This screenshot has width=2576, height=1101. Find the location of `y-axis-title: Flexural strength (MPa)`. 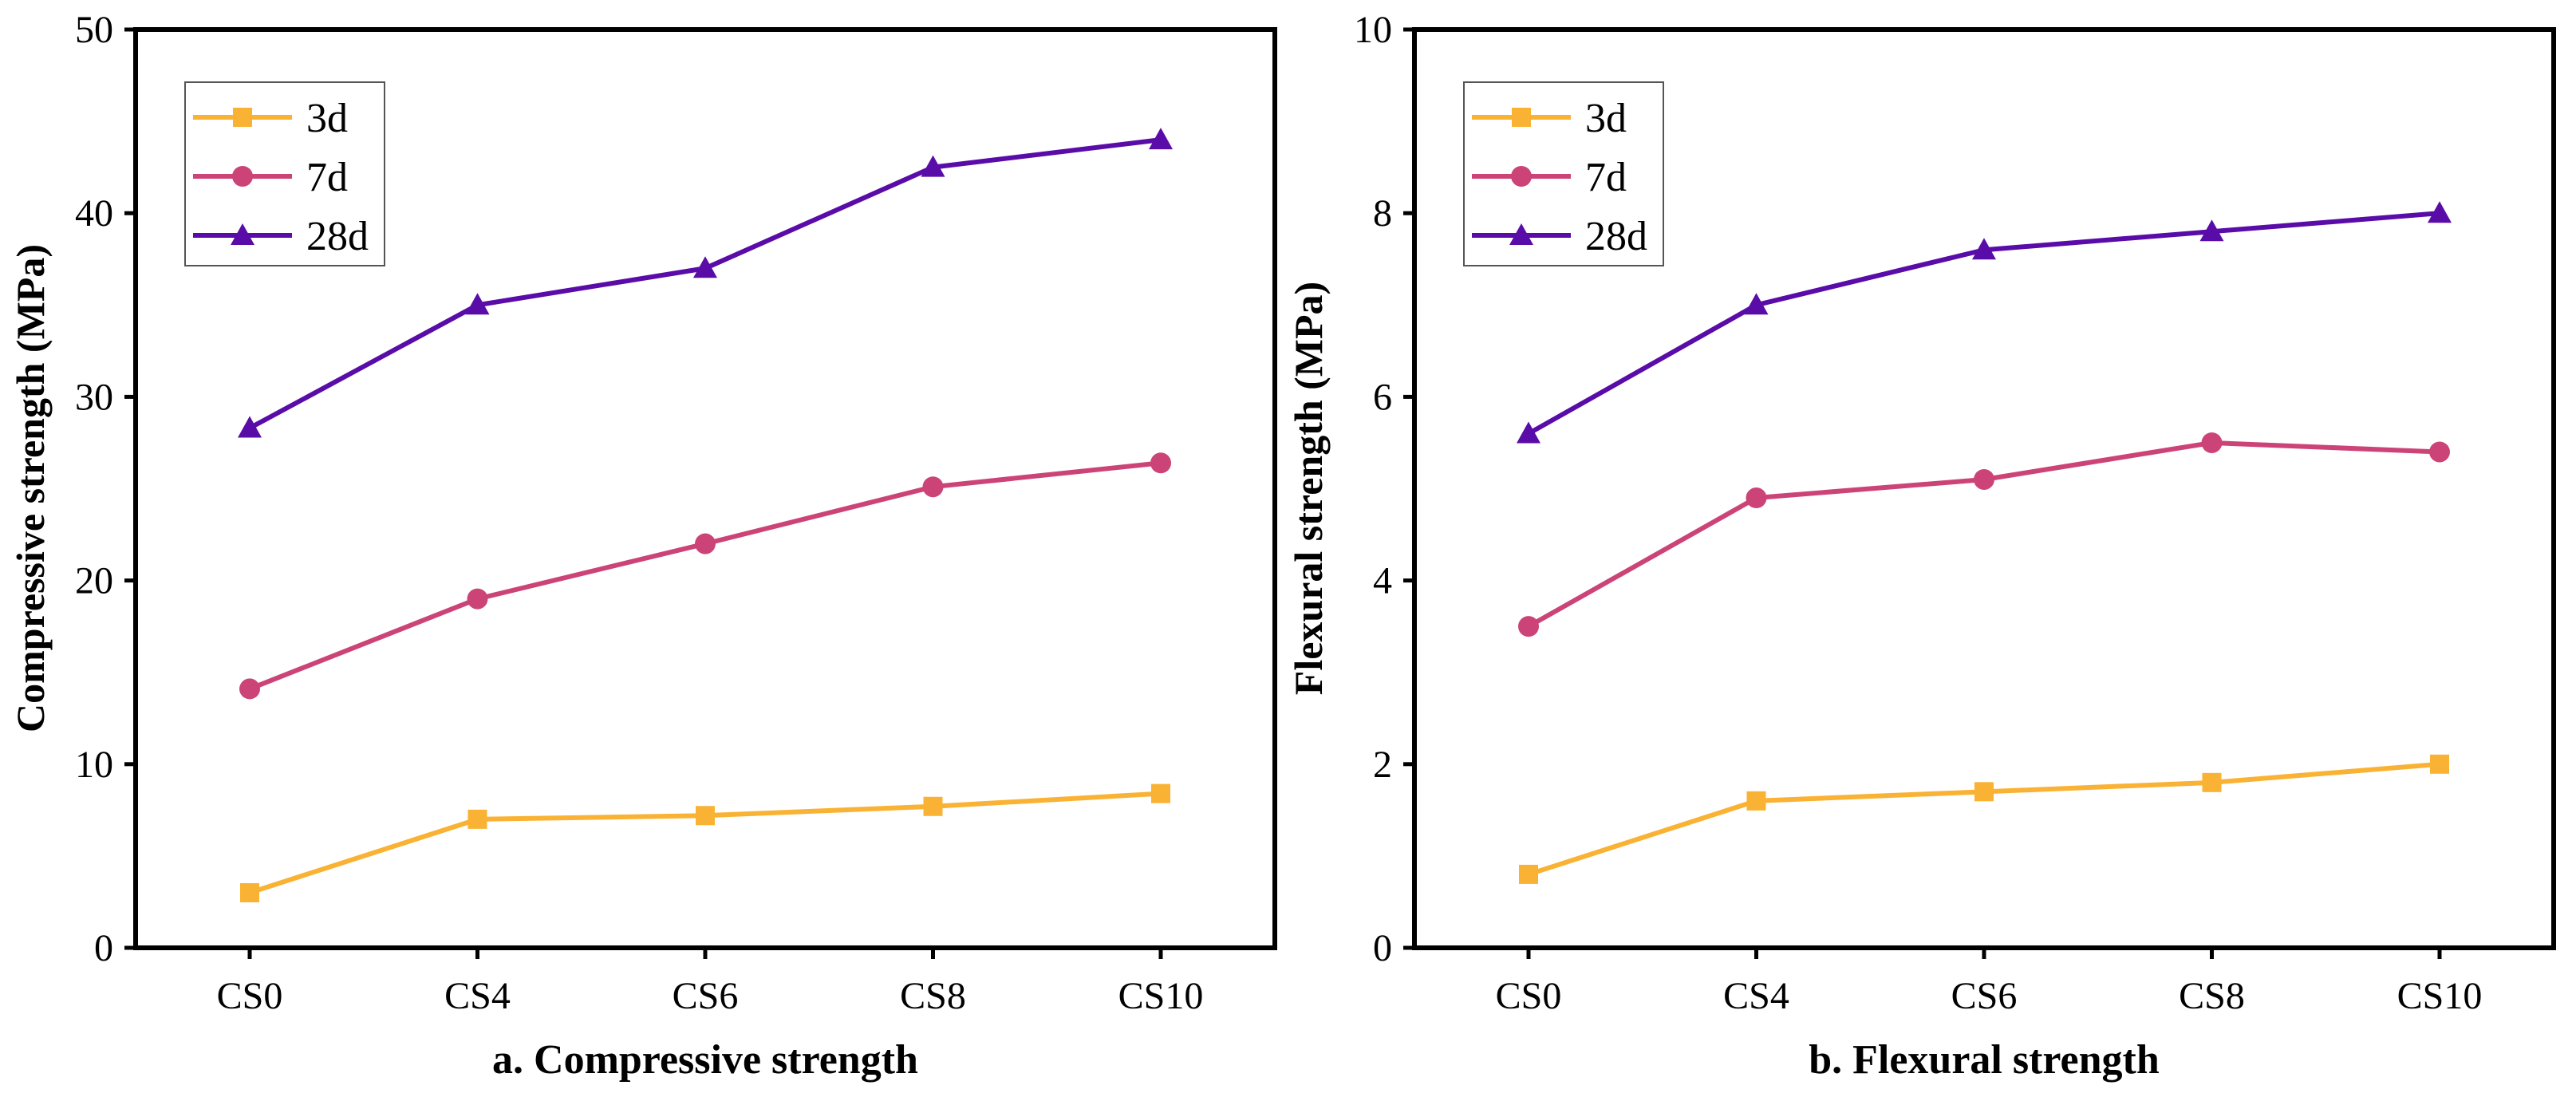

y-axis-title: Flexural strength (MPa) is located at coordinates (1308, 489).